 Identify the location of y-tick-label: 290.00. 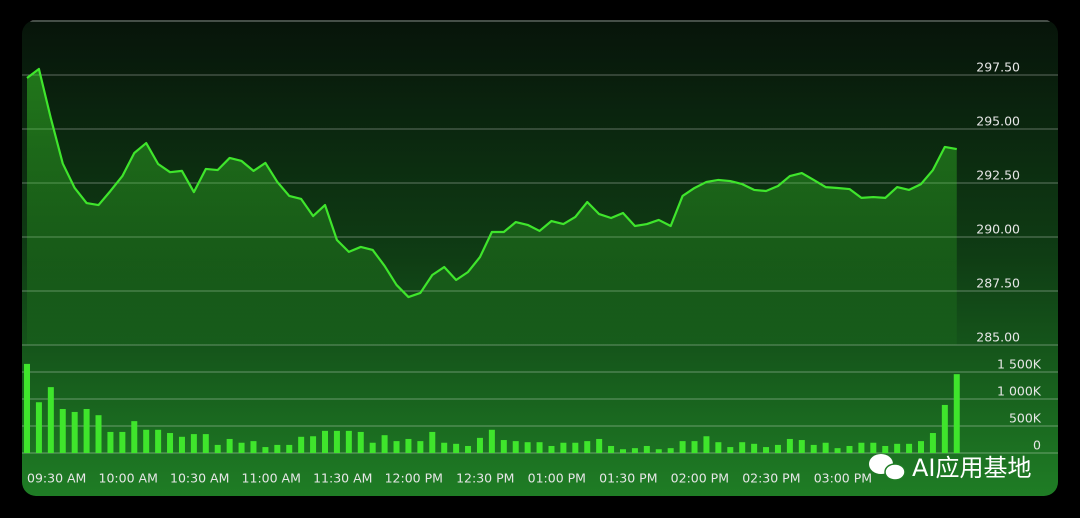
(998, 229).